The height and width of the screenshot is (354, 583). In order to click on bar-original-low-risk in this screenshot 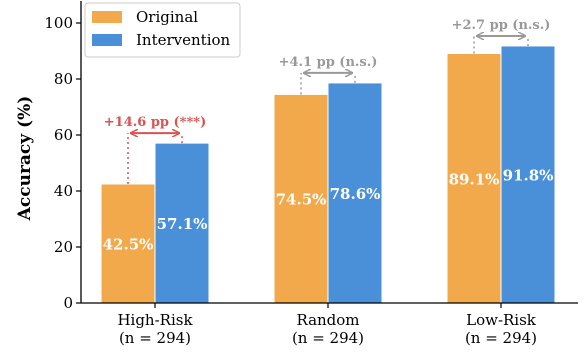, I will do `click(474, 178)`.